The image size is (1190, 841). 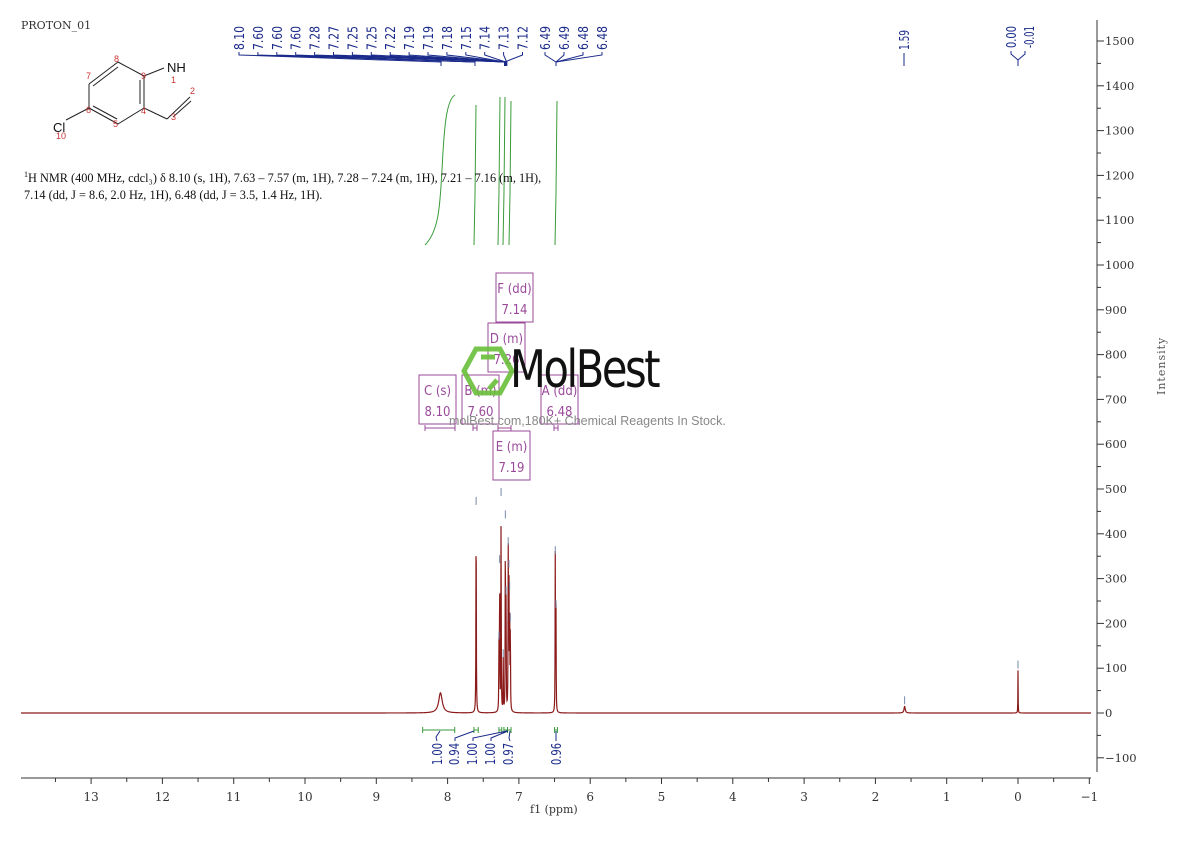 I want to click on integral-value: 0.96, so click(x=557, y=754).